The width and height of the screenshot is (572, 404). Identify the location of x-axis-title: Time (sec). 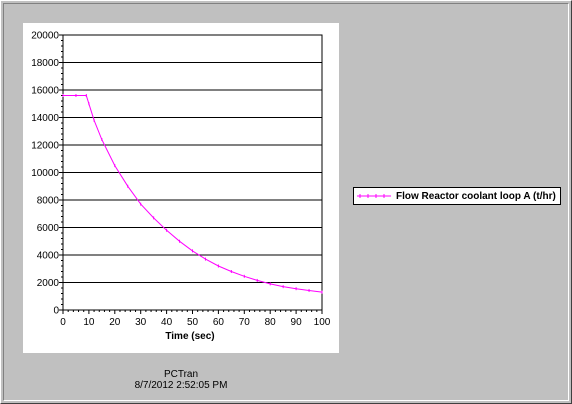
(189, 336).